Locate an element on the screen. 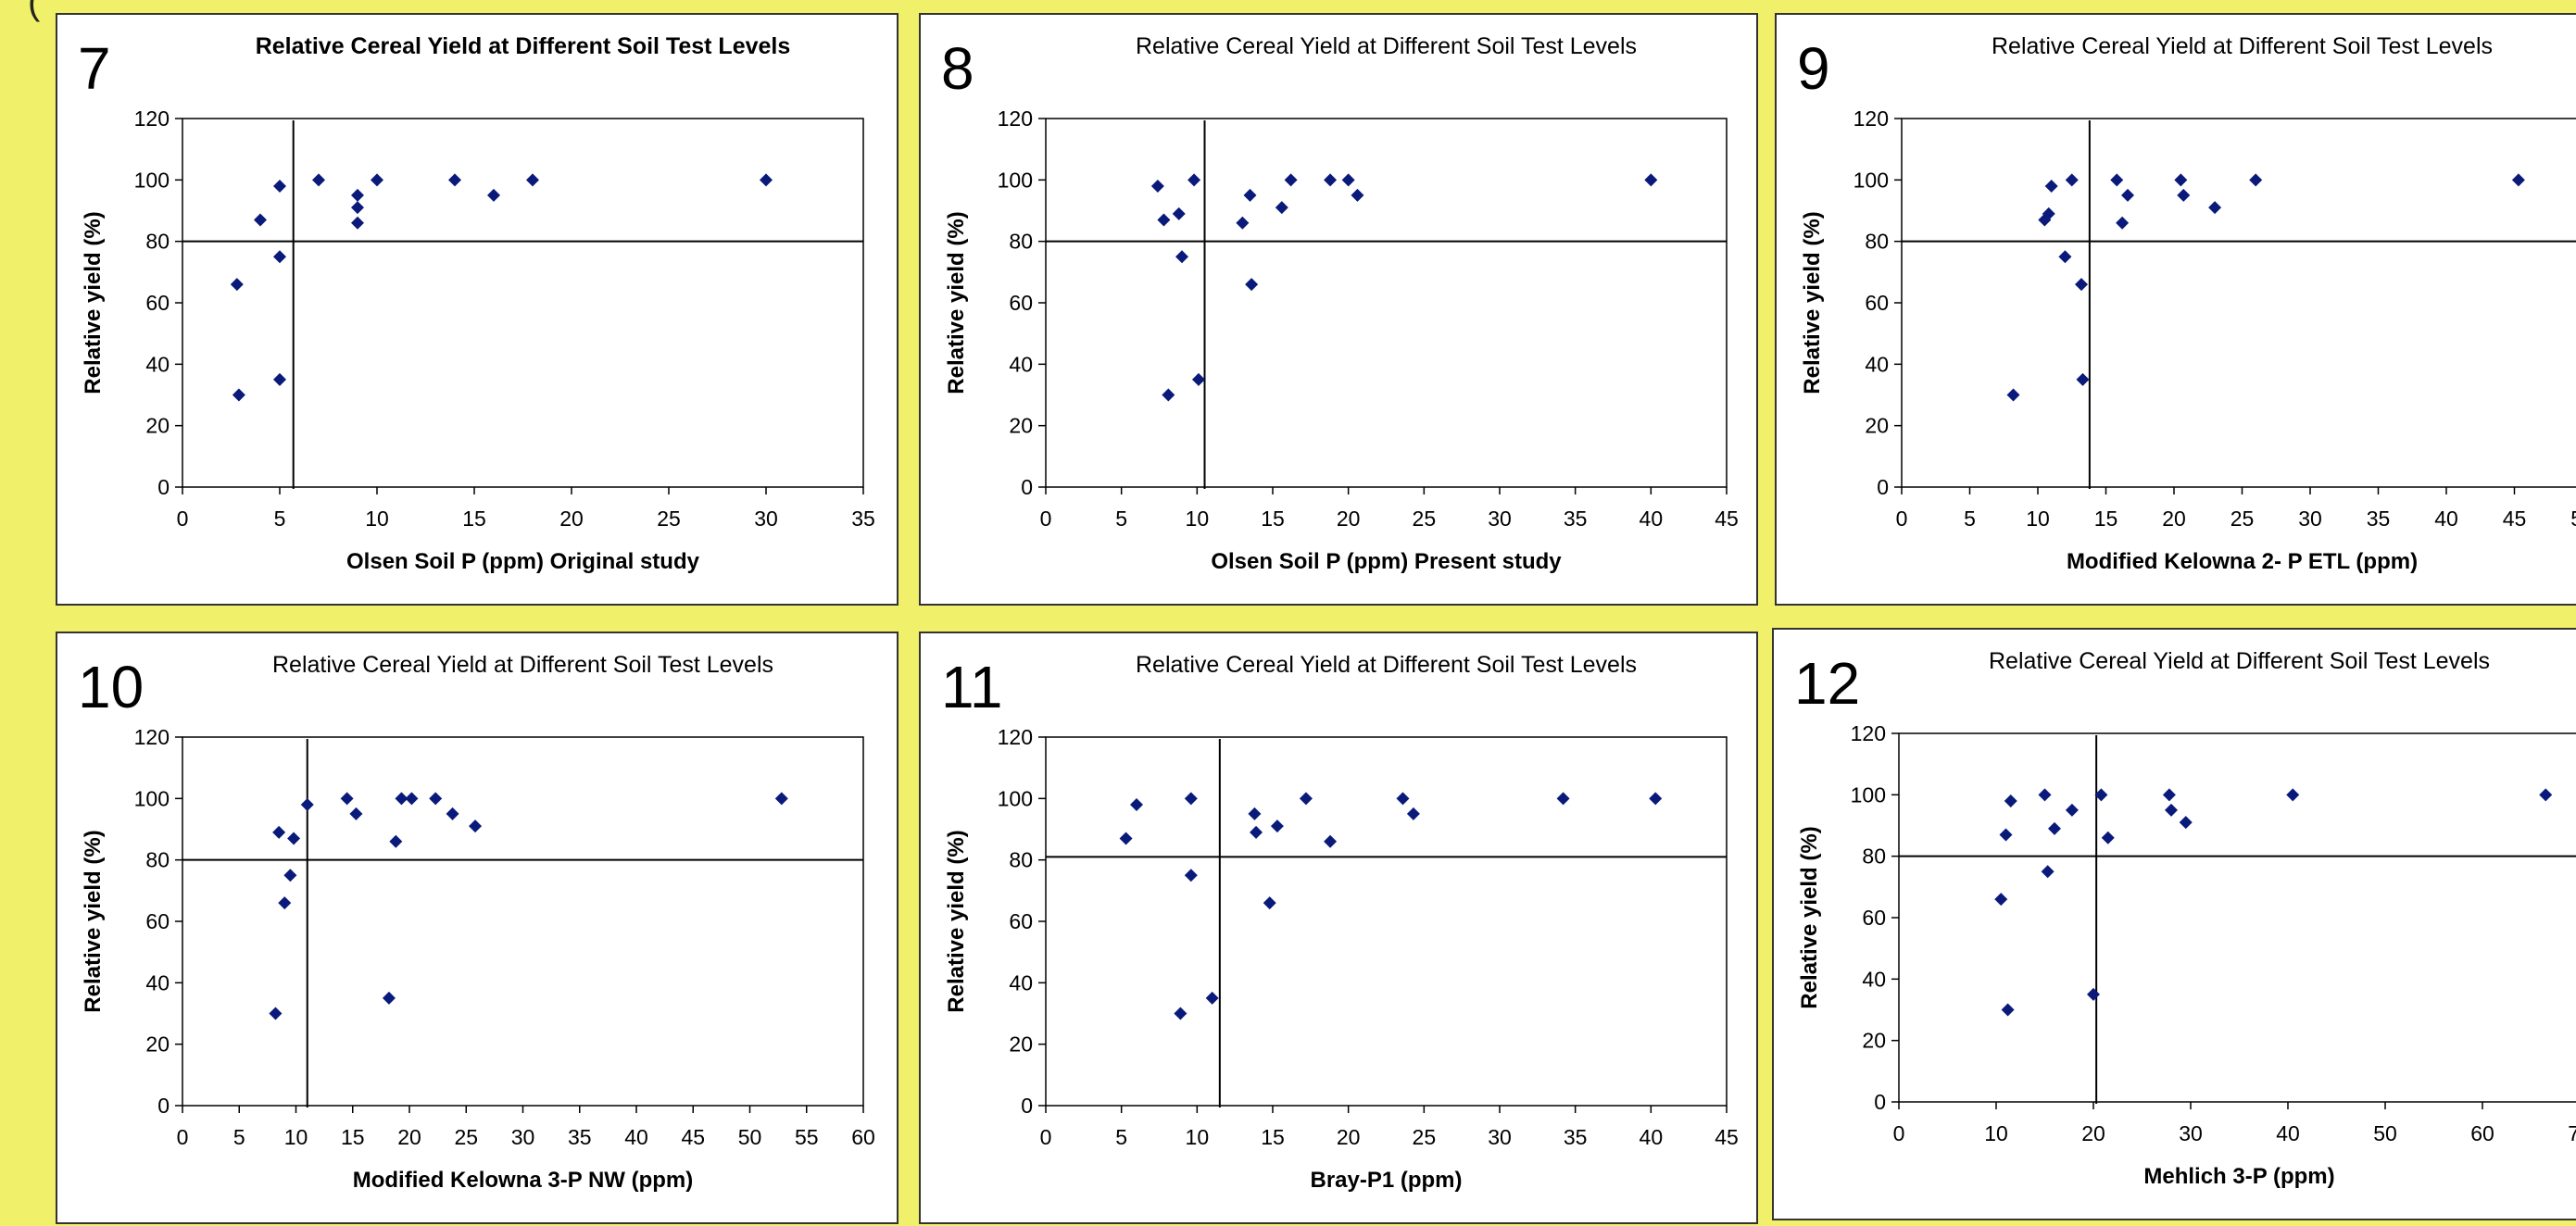 Image resolution: width=2576 pixels, height=1226 pixels. panel-number: 11 is located at coordinates (971, 687).